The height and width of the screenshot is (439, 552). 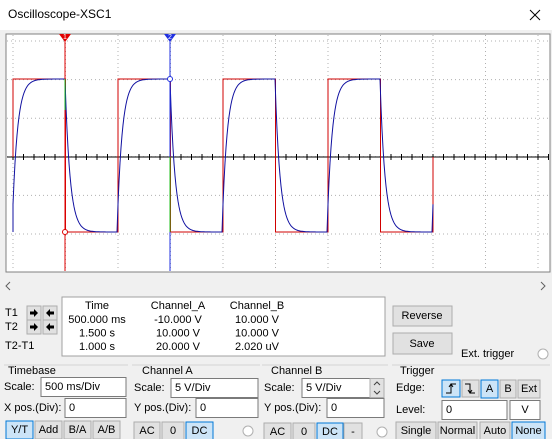 I want to click on trigger-mode-button-label: Single, so click(x=416, y=431).